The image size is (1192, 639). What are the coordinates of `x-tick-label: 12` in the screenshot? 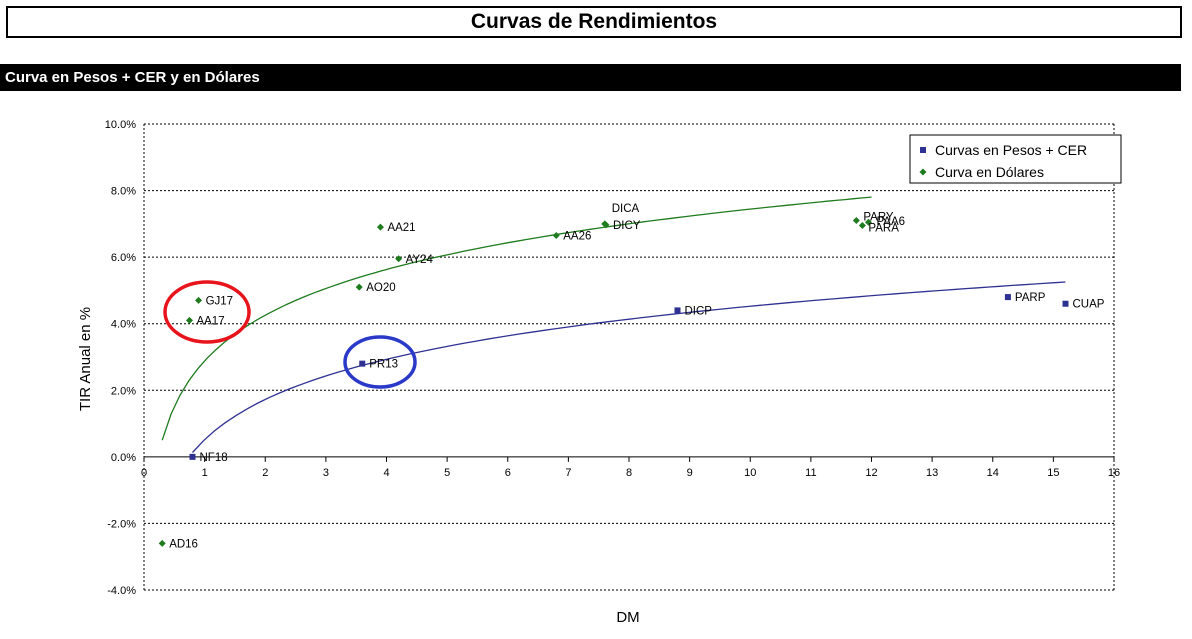 It's located at (871, 473).